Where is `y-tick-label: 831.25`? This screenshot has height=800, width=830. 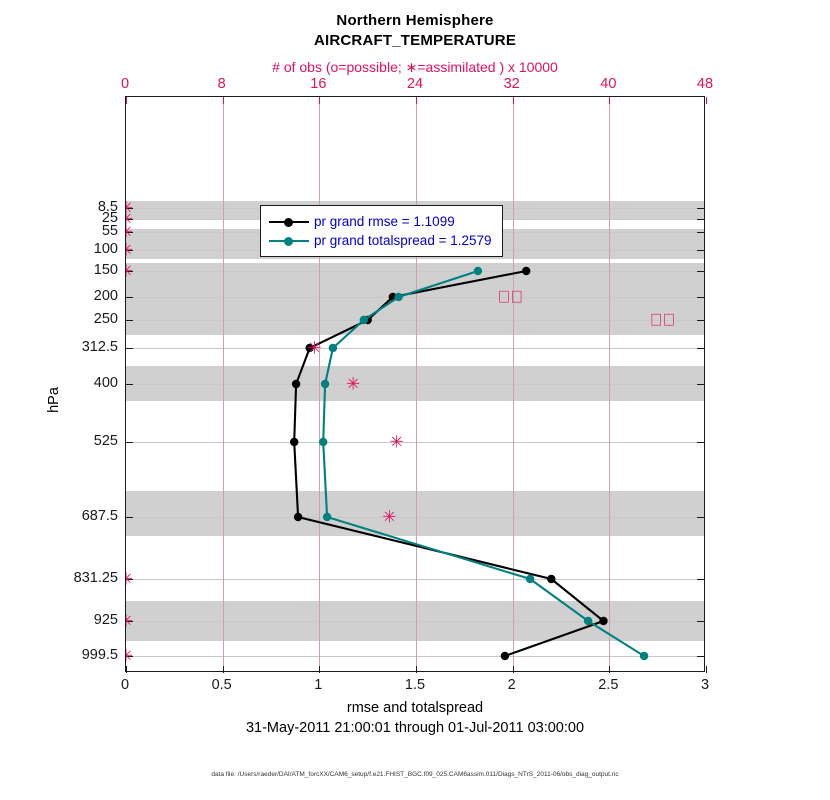 y-tick-label: 831.25 is located at coordinates (95, 578).